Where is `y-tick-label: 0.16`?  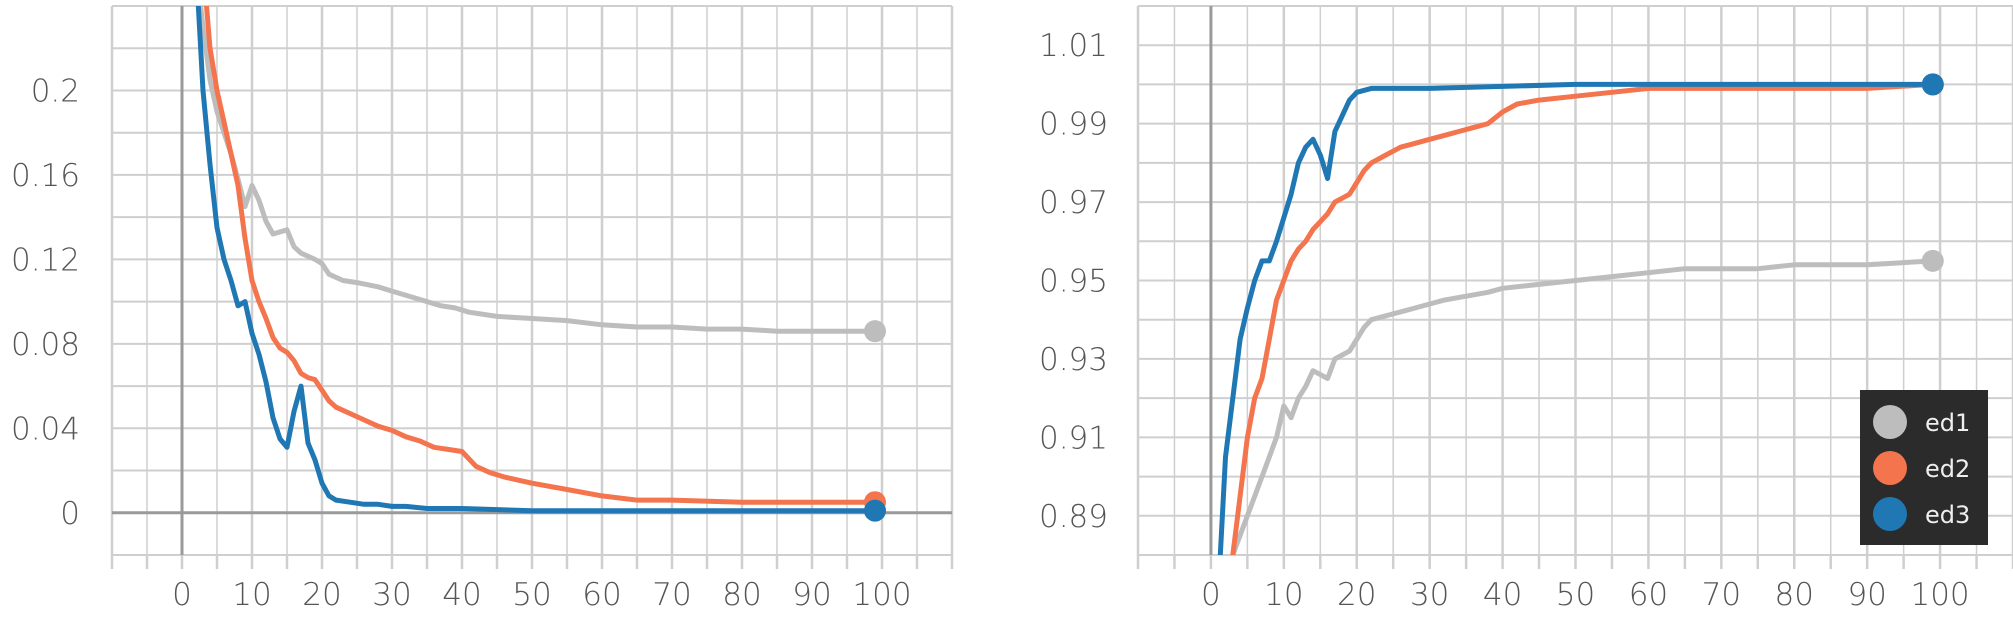 y-tick-label: 0.16 is located at coordinates (45, 176).